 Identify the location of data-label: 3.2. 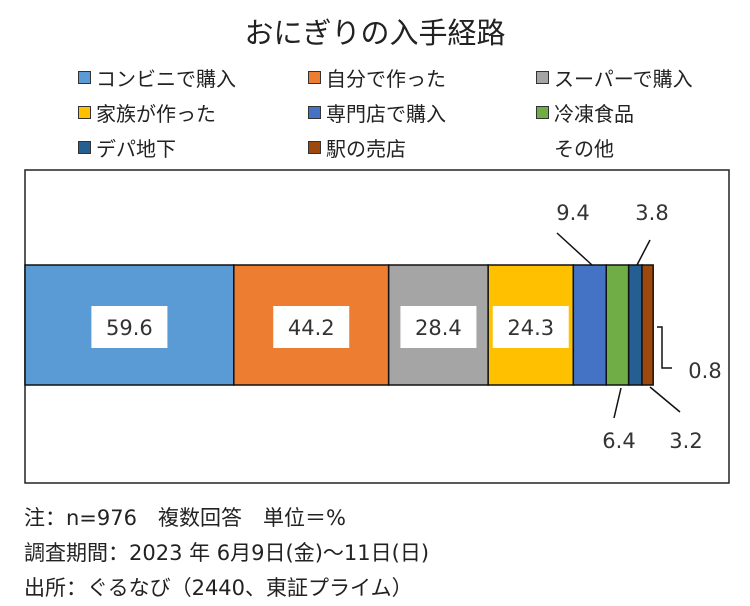
(685, 441).